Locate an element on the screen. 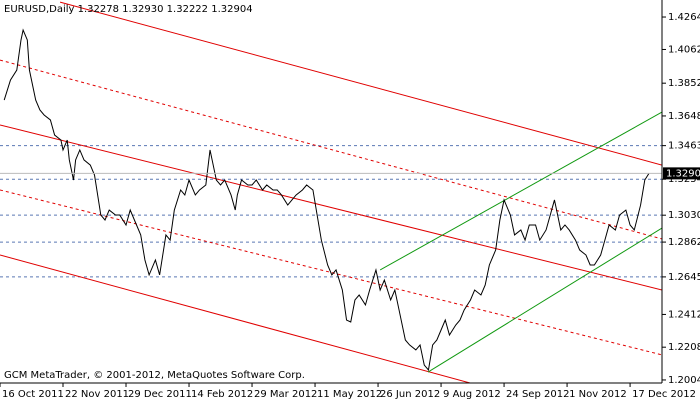  x-tick-label: 11 May 2012 is located at coordinates (349, 394).